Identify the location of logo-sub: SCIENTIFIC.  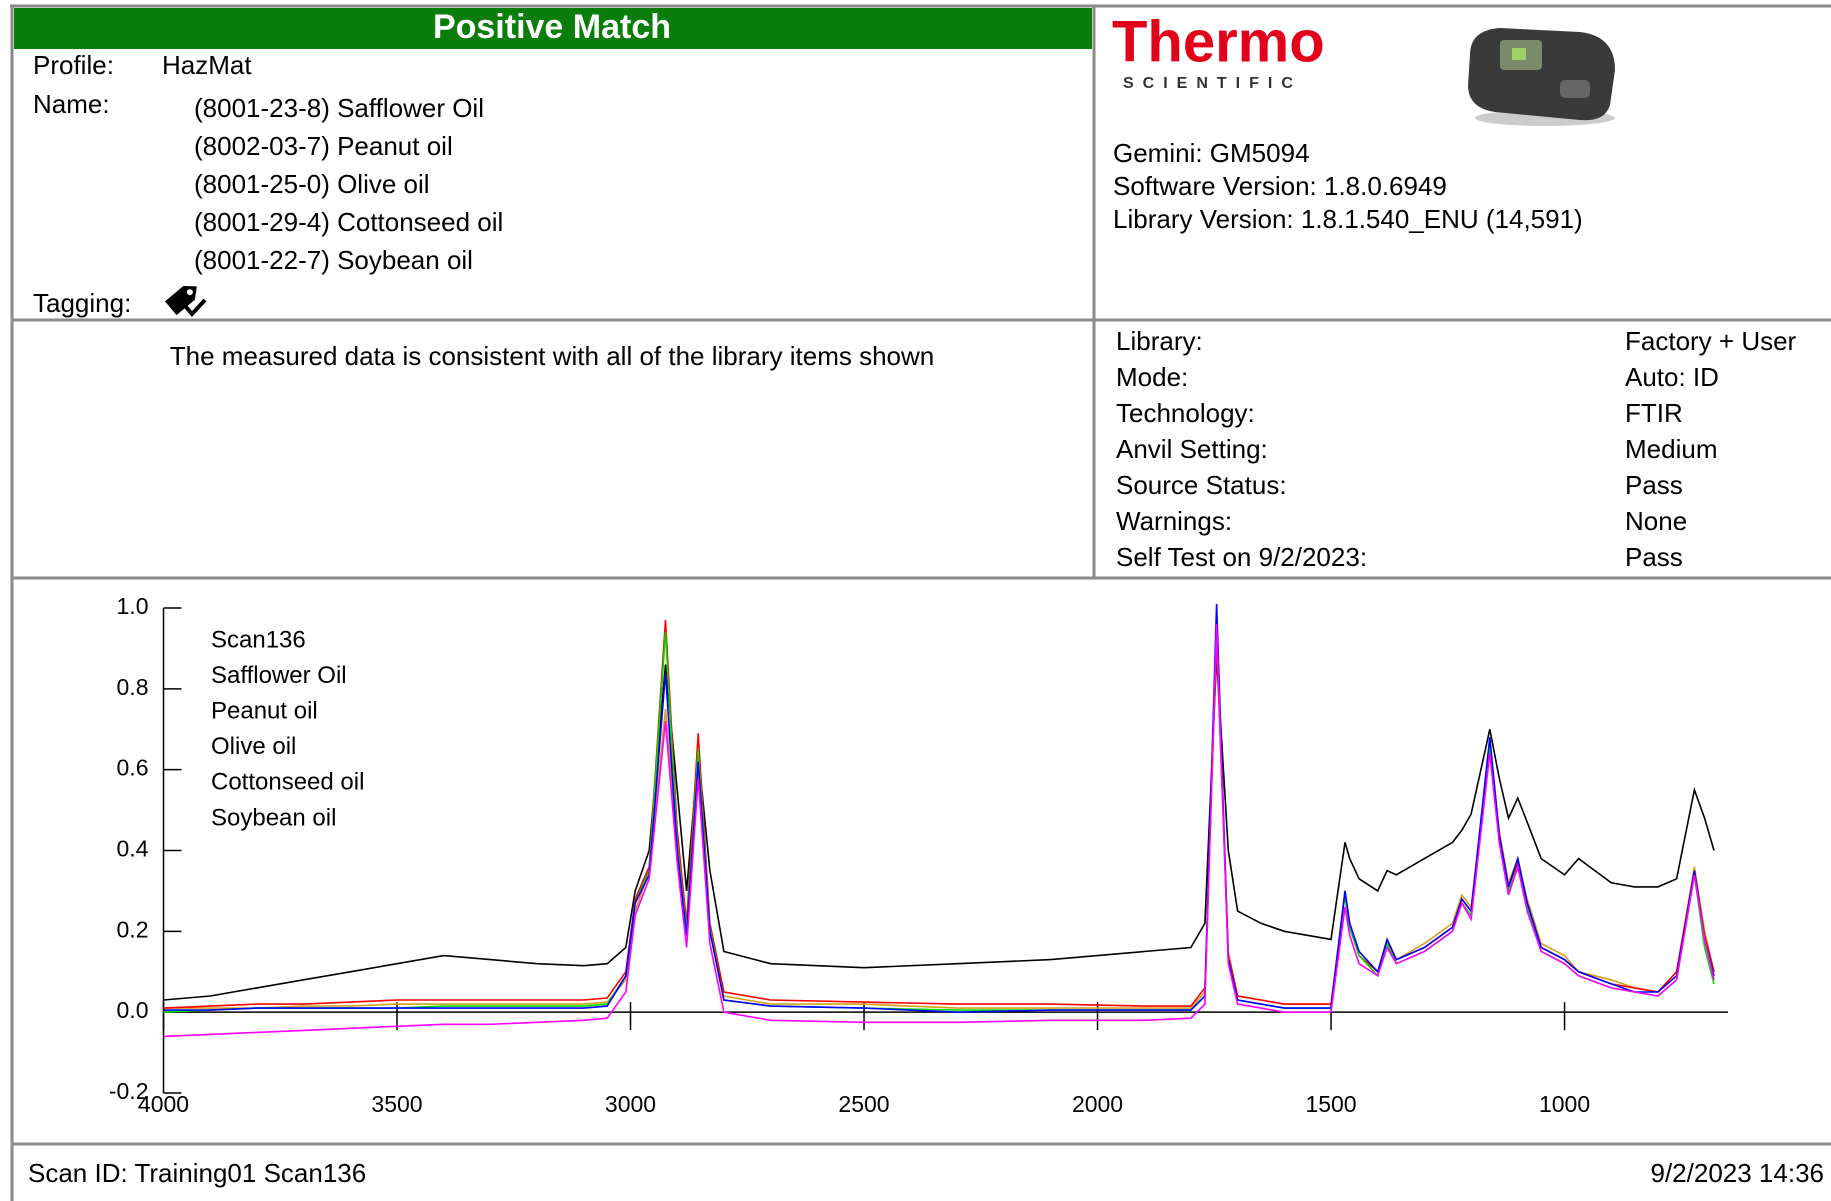
(1212, 83).